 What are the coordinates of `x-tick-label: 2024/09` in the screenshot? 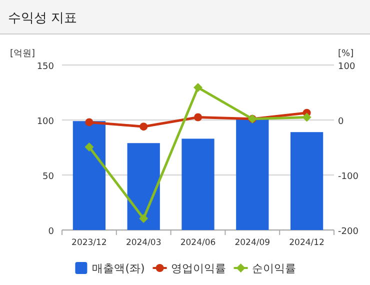 It's located at (252, 243).